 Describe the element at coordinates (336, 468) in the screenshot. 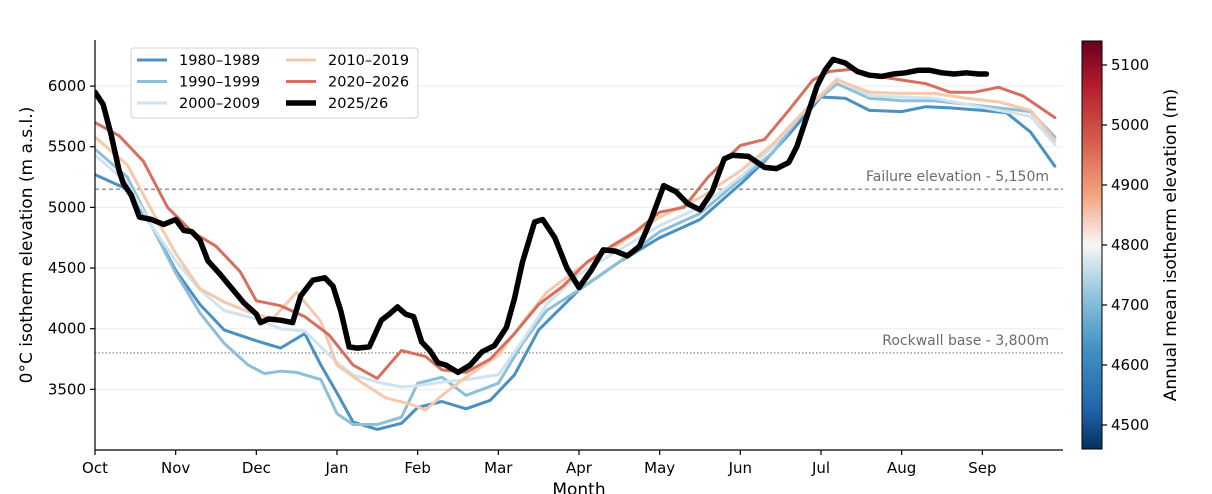

I see `x-tick-label: Jan` at that location.